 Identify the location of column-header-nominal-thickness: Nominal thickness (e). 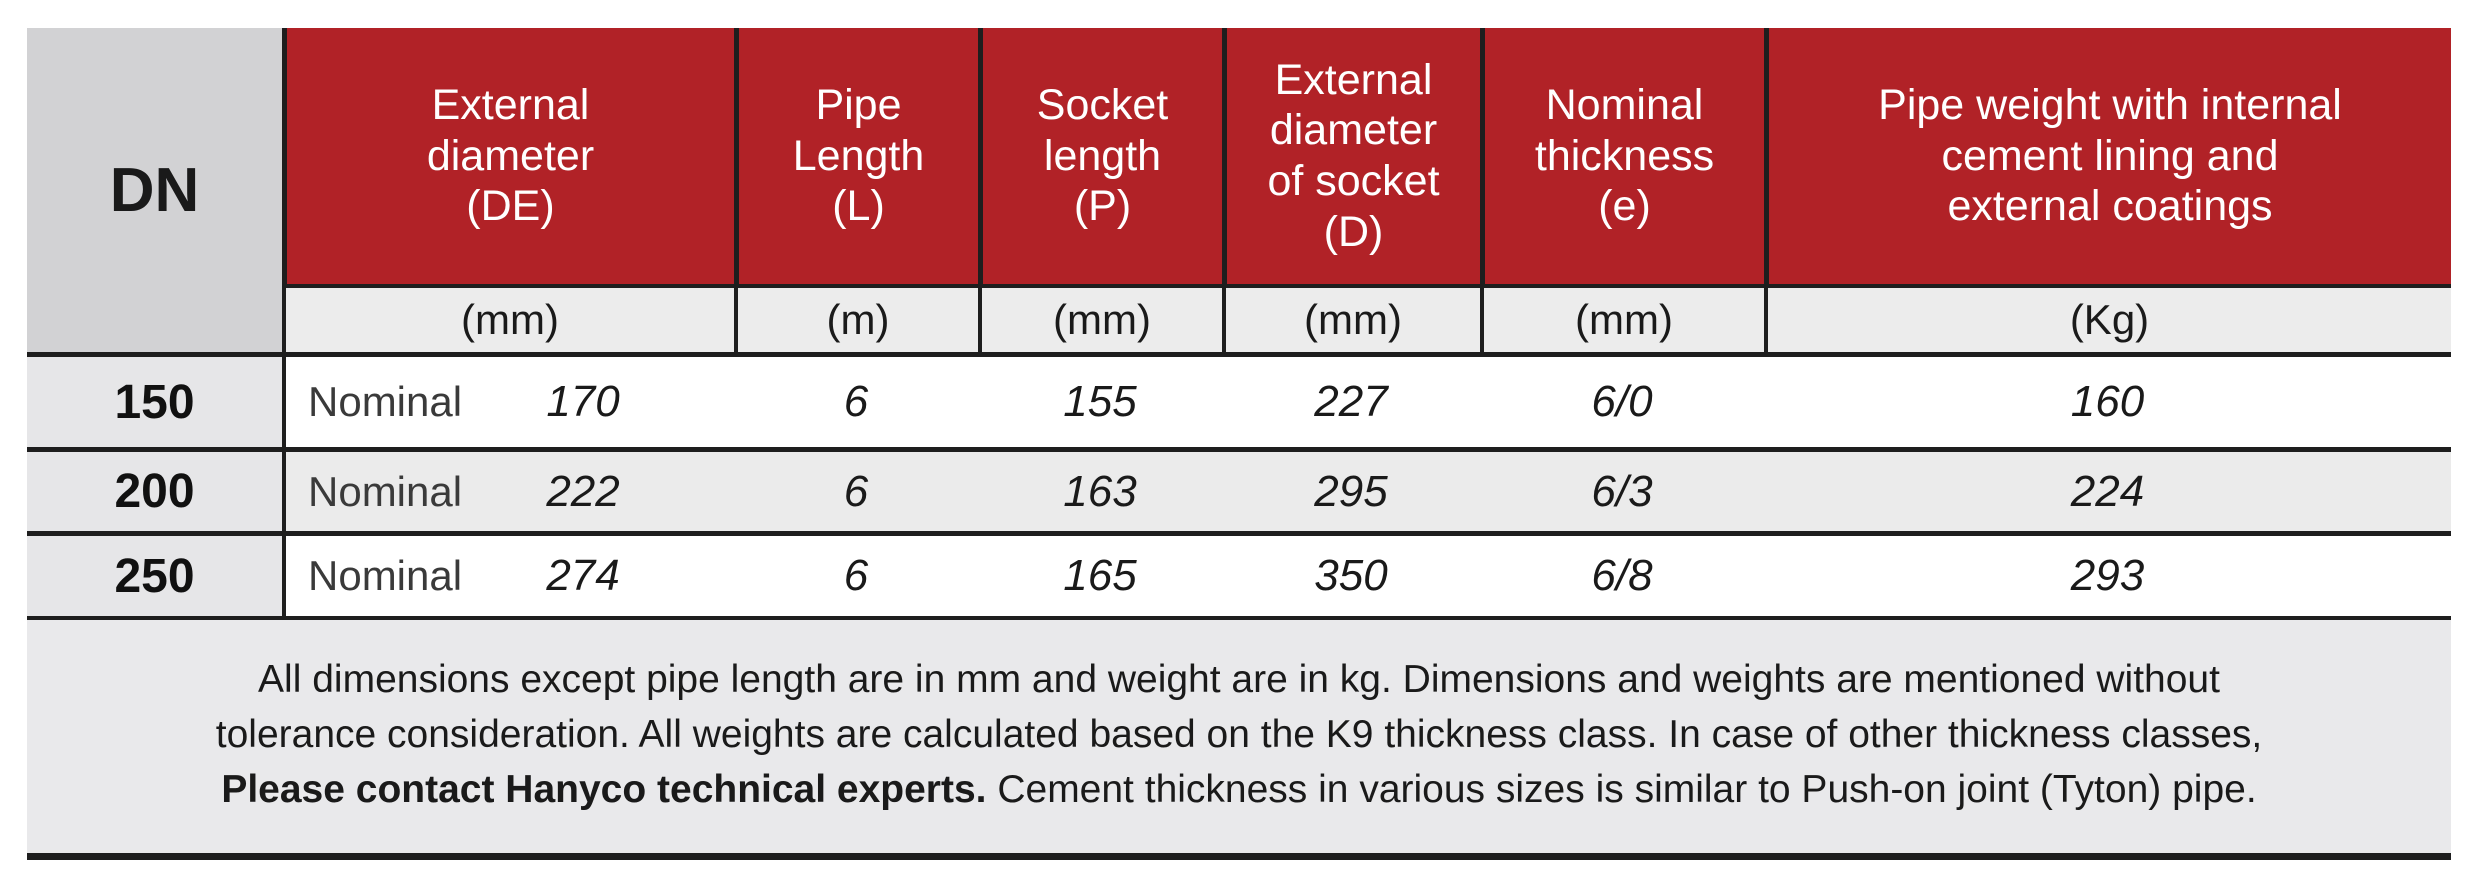
(1622, 158).